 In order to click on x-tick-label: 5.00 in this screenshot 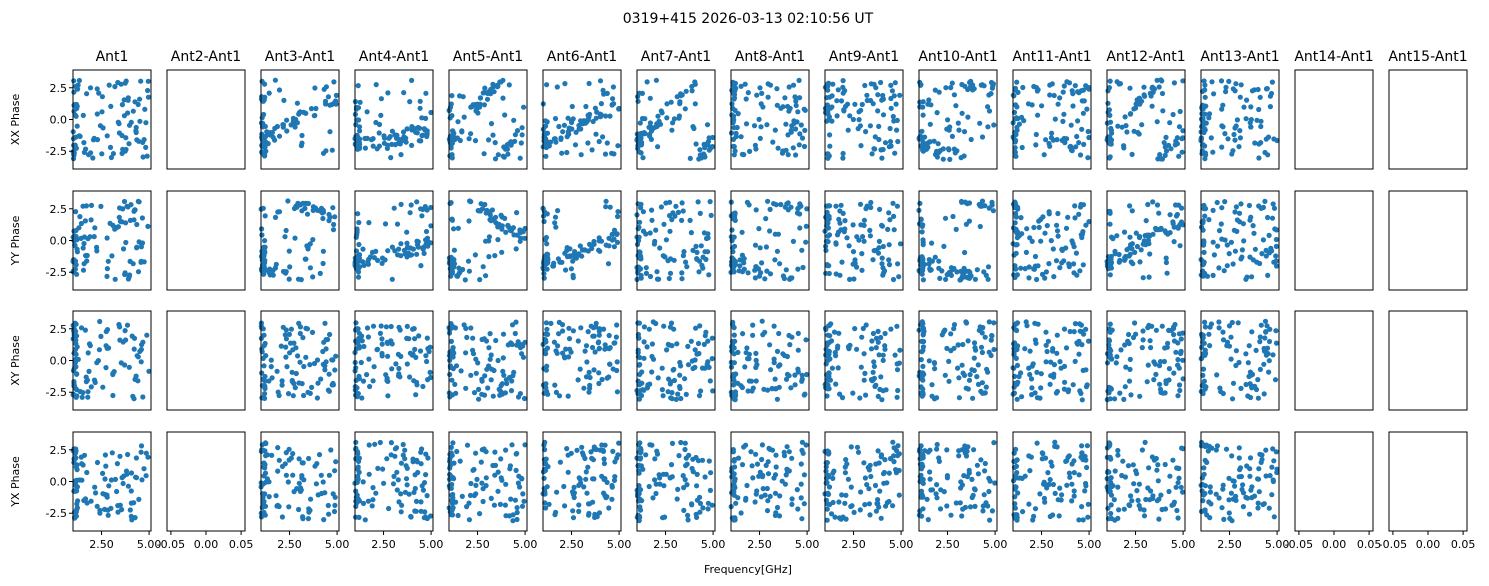, I will do `click(149, 544)`.